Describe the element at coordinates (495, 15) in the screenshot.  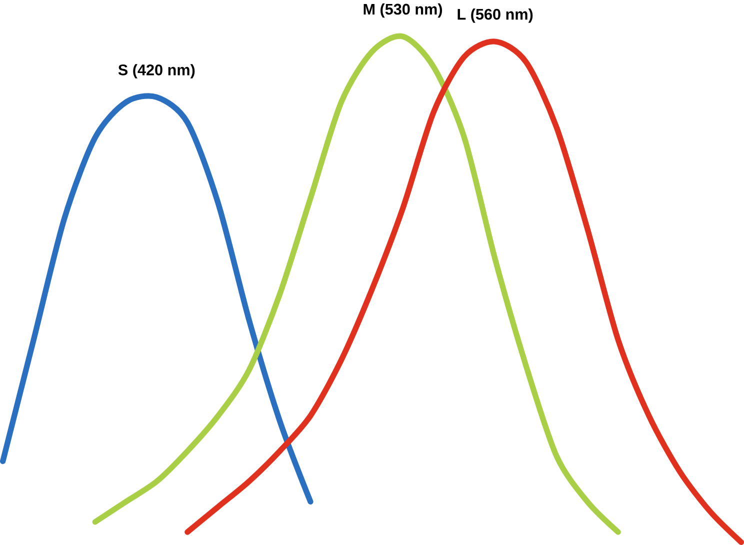
I see `series-label: L (560 nm)` at that location.